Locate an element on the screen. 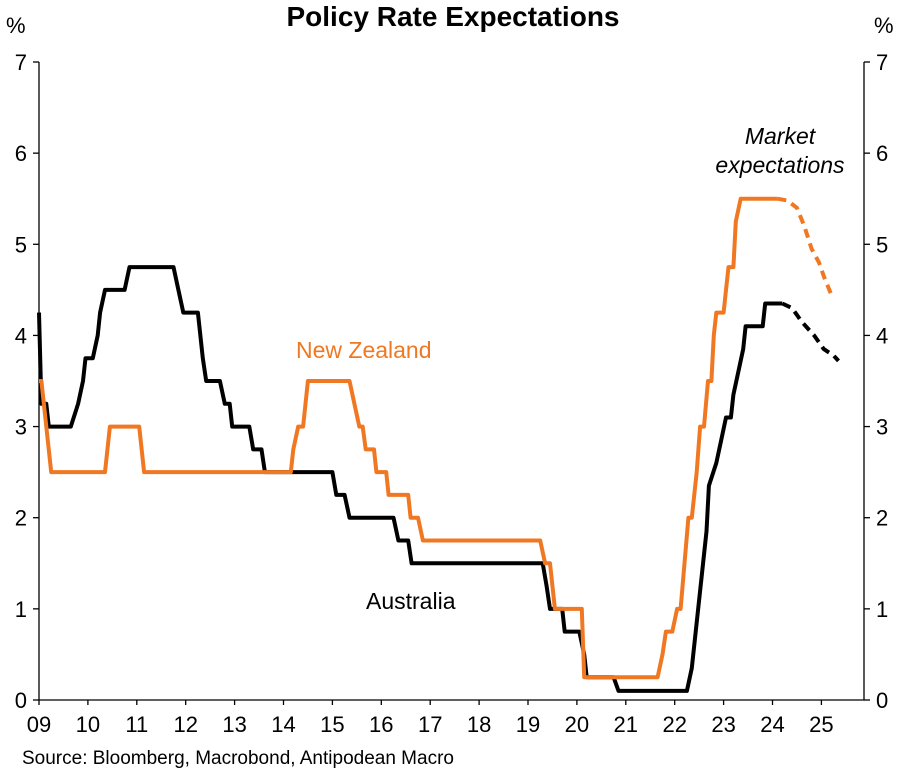  x-tick-label: 13 is located at coordinates (234, 724).